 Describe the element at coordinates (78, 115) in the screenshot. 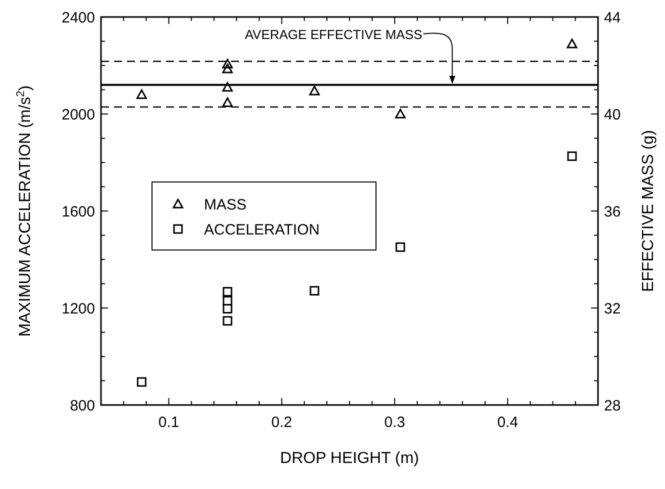

I see `y-tick-label: 2000` at that location.